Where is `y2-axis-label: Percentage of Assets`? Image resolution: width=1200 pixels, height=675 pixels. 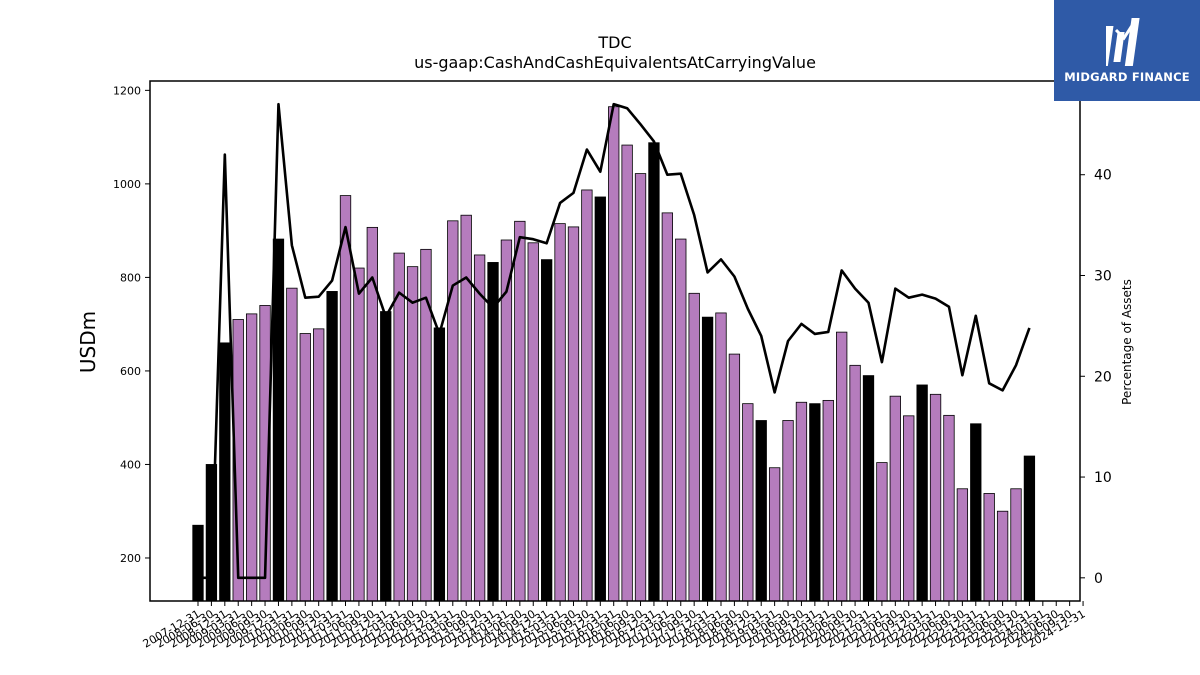
y2-axis-label: Percentage of Assets is located at coordinates (1127, 342).